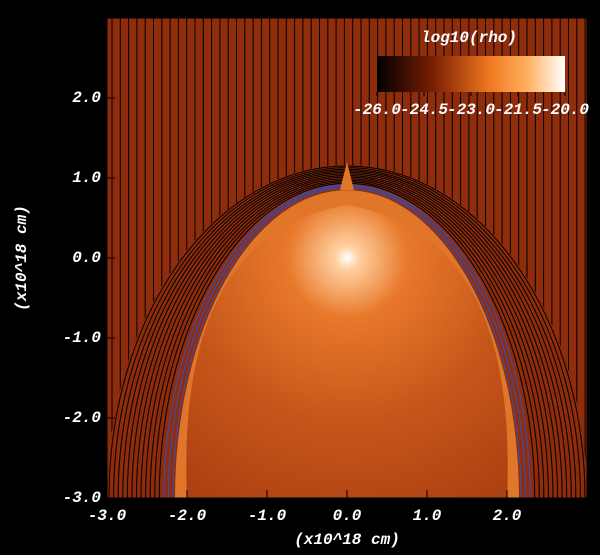 The width and height of the screenshot is (600, 555). Describe the element at coordinates (86, 98) in the screenshot. I see `y-tick-label: 2.0` at that location.